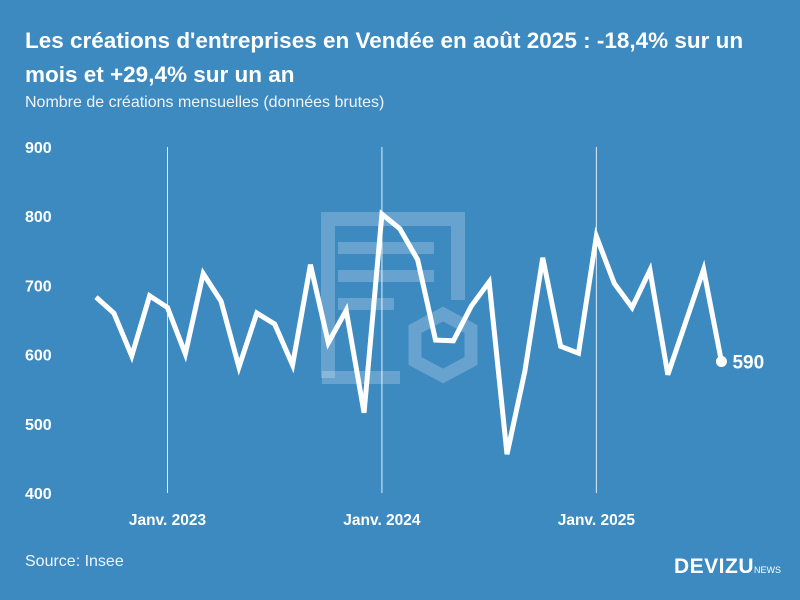 The width and height of the screenshot is (800, 600). What do you see at coordinates (38, 356) in the screenshot?
I see `y-tick-label: 600` at bounding box center [38, 356].